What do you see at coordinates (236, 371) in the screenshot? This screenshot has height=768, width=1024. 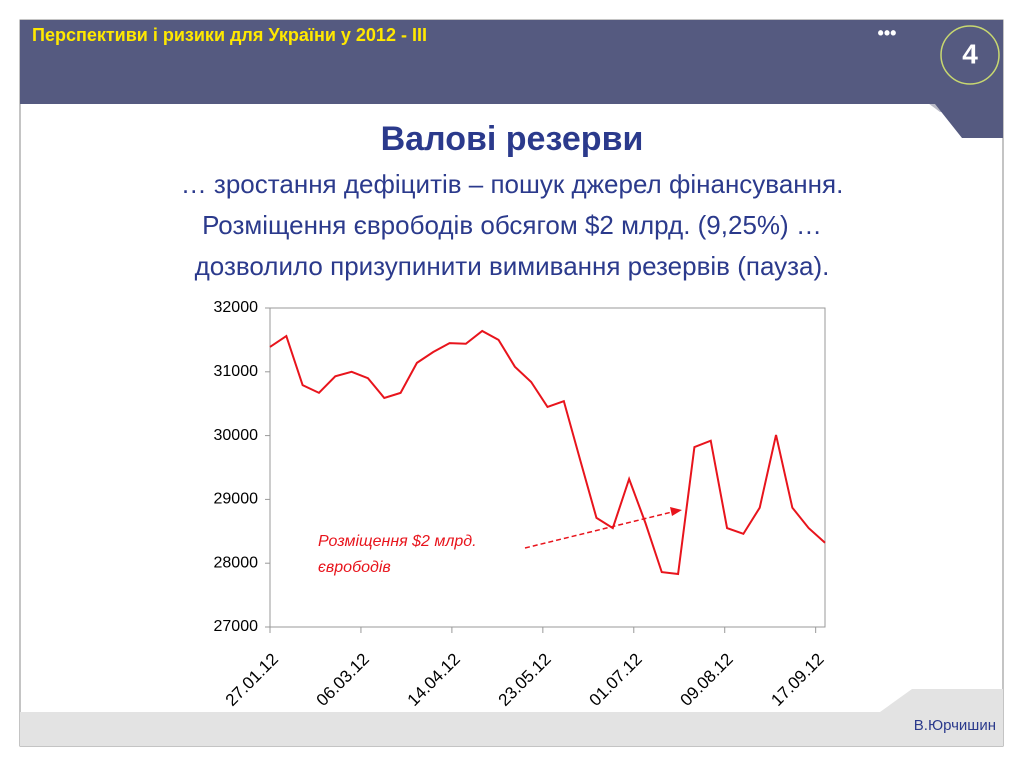 I see `y-tick-label: 31000` at bounding box center [236, 371].